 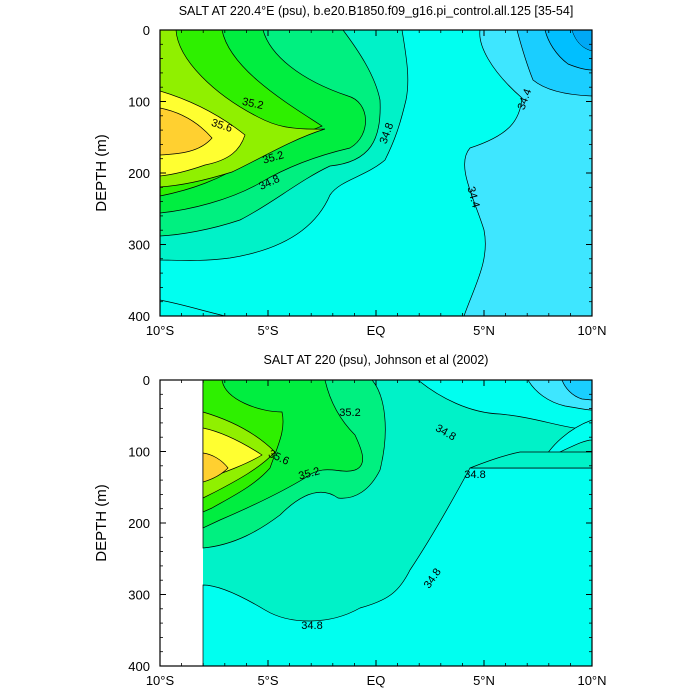 I want to click on fill-level-34.8-shelf, so click(x=530, y=460).